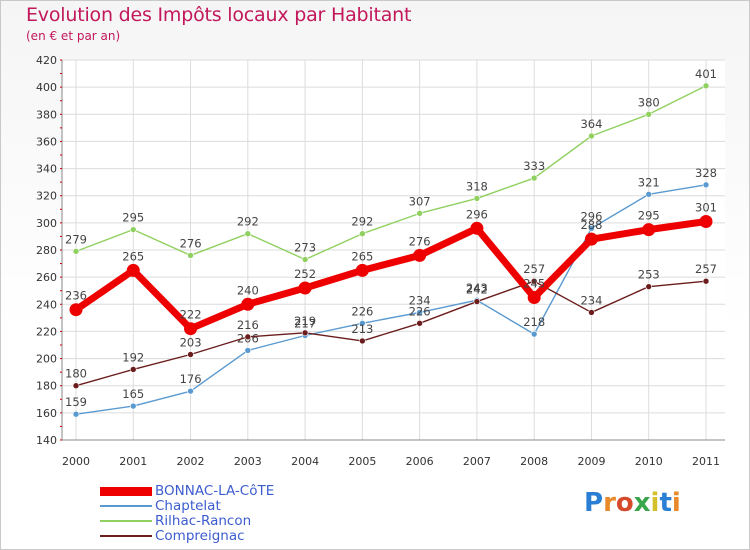  What do you see at coordinates (133, 394) in the screenshot?
I see `data-label-chaptelat: 165` at bounding box center [133, 394].